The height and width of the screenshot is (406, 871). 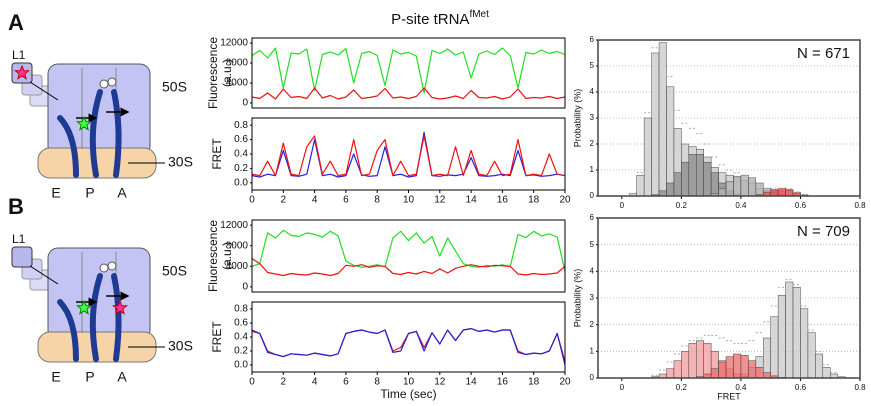 I want to click on l1, so click(x=22, y=257).